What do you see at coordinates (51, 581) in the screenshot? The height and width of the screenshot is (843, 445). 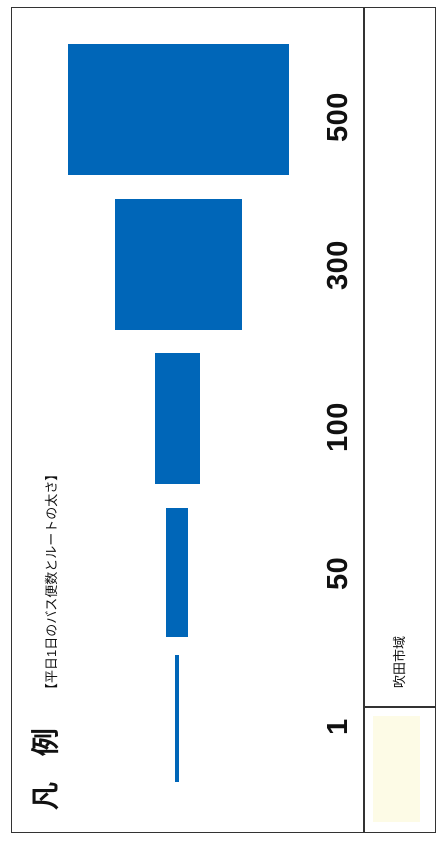 I see `legend-subtitle: 【平日1日のバス便数とルートの太さ】` at bounding box center [51, 581].